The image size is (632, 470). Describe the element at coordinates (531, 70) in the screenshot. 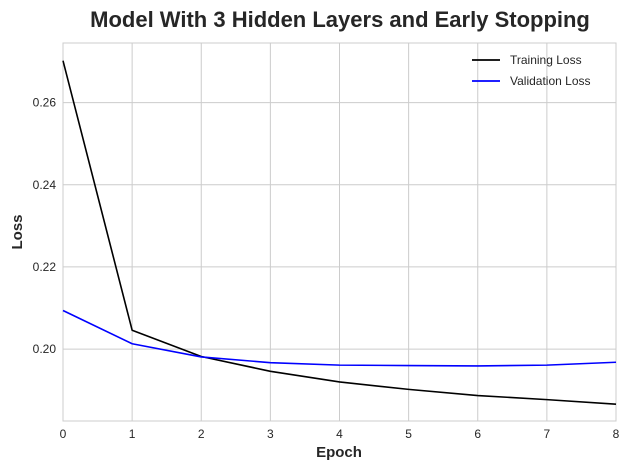

I see `legend: Training Loss Validation Loss` at that location.